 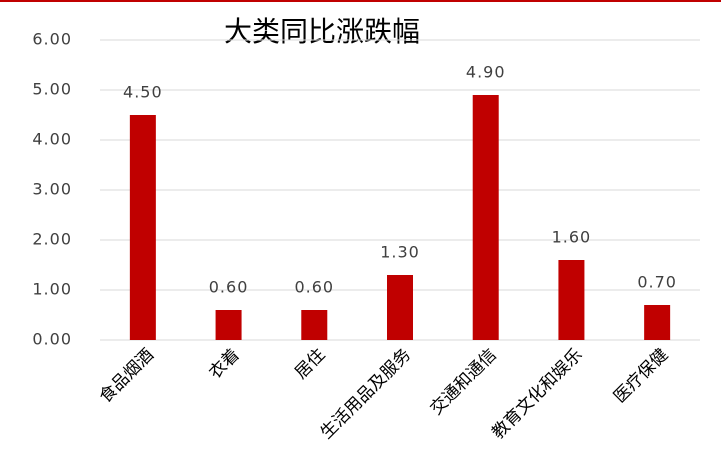 I want to click on y-tick-label: 1.00, so click(x=52, y=289).